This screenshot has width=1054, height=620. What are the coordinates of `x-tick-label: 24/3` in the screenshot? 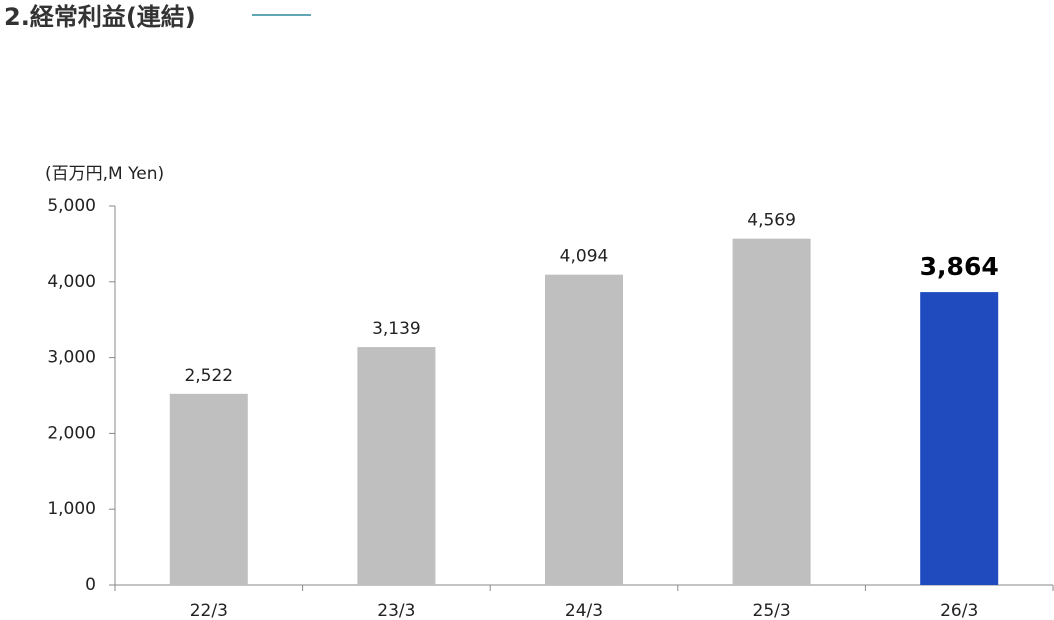 It's located at (584, 610).